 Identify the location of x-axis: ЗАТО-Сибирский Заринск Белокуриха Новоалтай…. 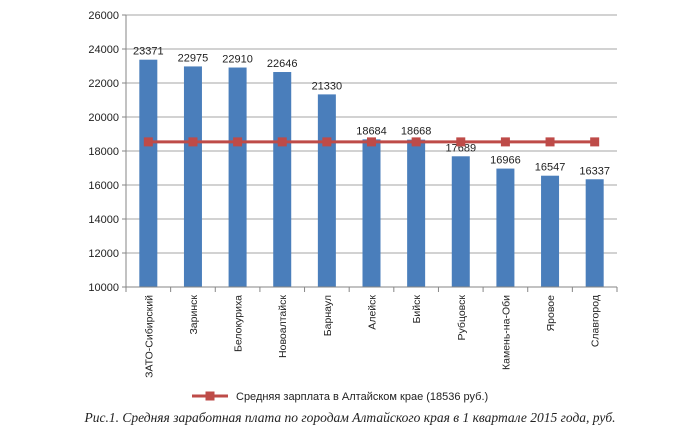
(371, 332).